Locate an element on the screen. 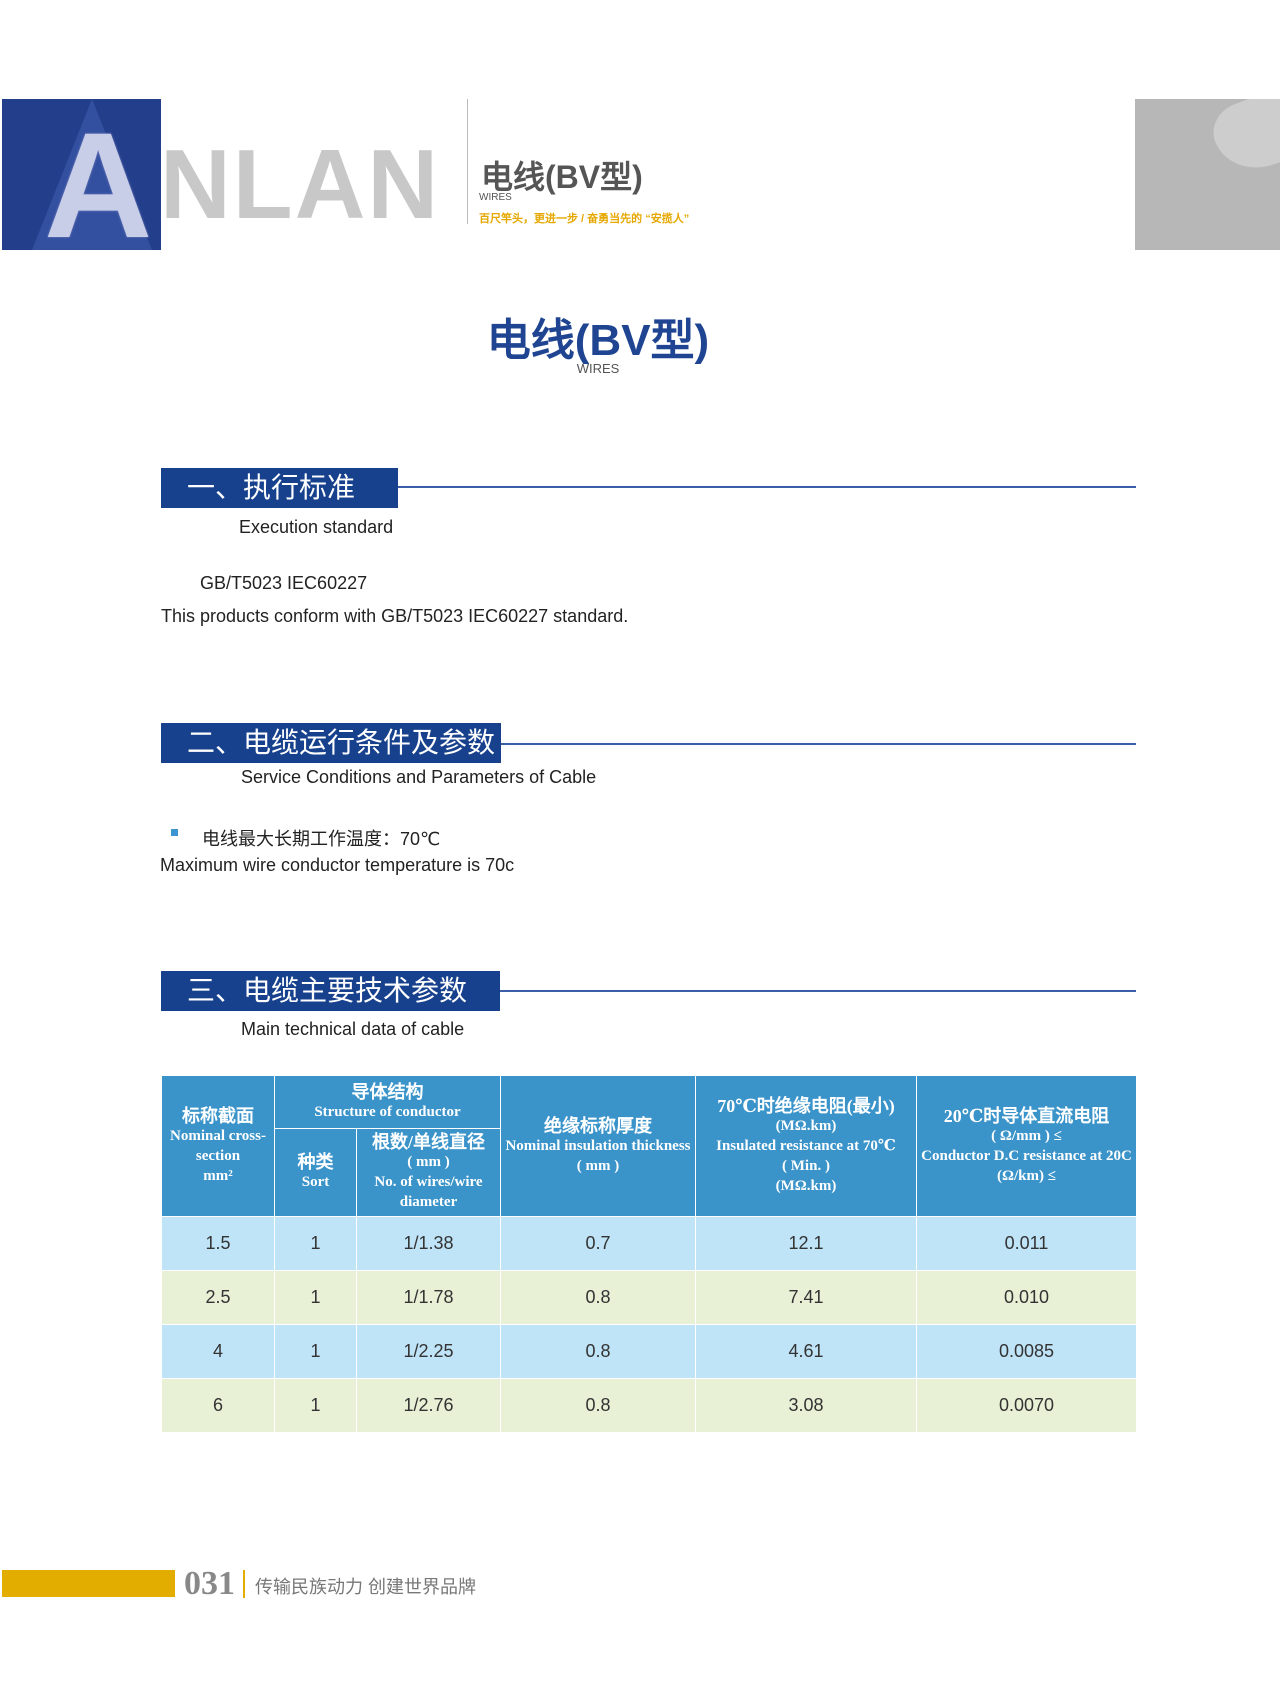 This screenshot has width=1280, height=1683. table-cell: 0.011 is located at coordinates (1026, 1243).